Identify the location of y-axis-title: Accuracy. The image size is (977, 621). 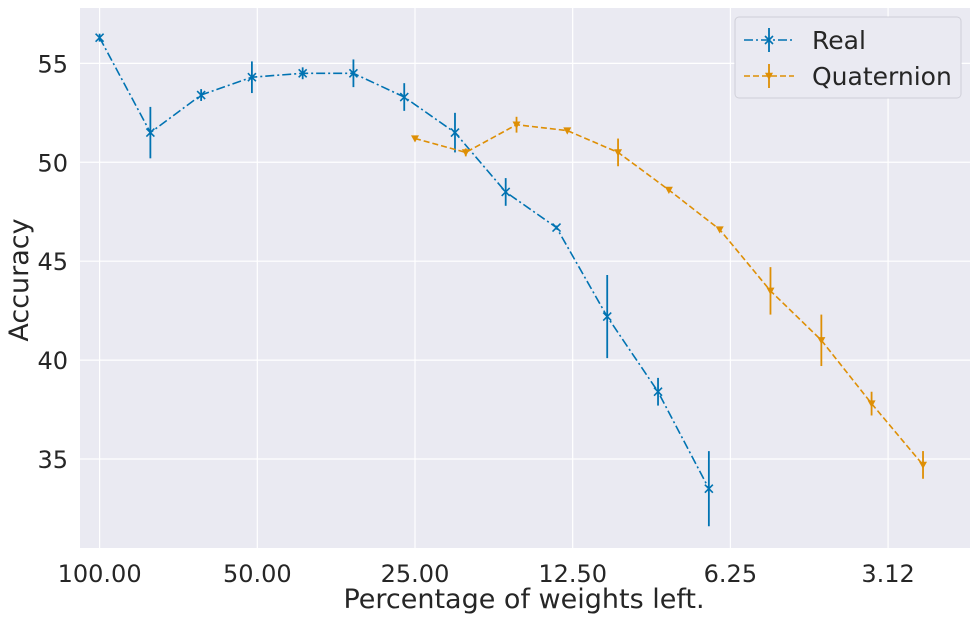
(19, 279).